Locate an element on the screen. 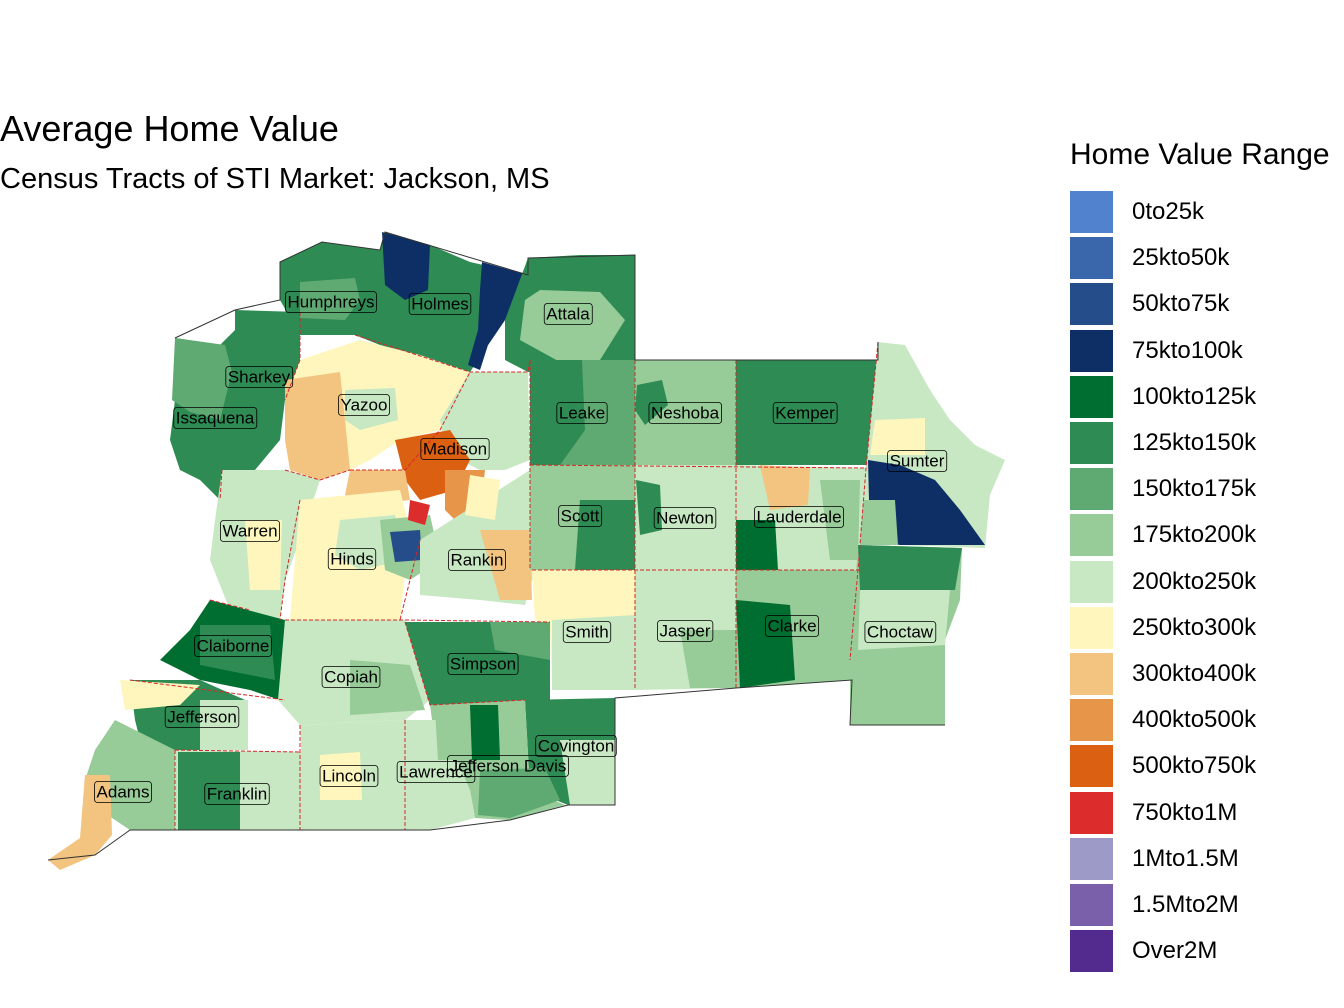 This screenshot has width=1344, height=1008. legend-label: 500kto750k is located at coordinates (1194, 766).